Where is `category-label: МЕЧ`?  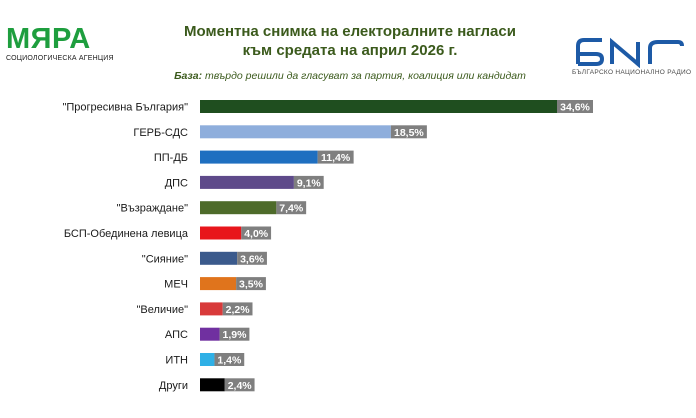 category-label: МЕЧ is located at coordinates (176, 285).